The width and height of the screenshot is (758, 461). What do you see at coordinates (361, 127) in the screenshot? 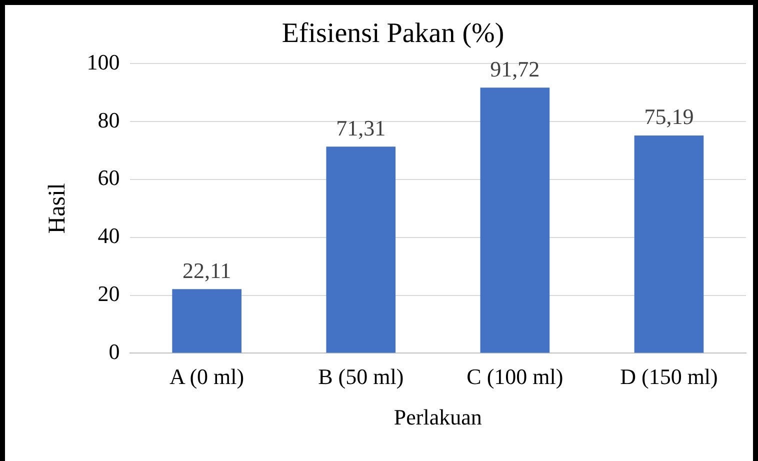
I see `data-label: 71,31` at bounding box center [361, 127].